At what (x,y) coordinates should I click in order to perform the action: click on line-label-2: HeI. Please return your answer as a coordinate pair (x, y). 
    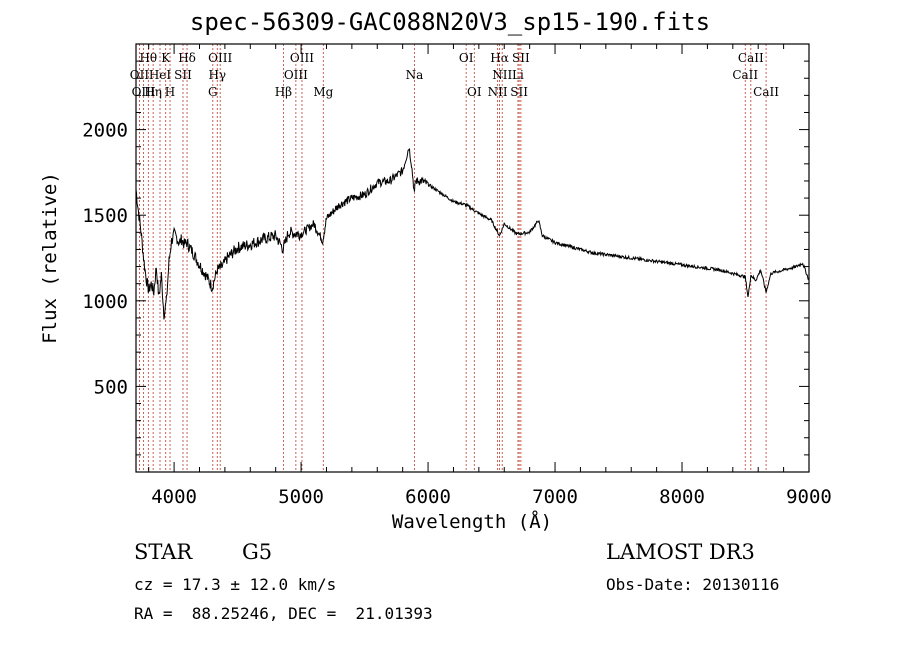
    Looking at the image, I should click on (160, 75).